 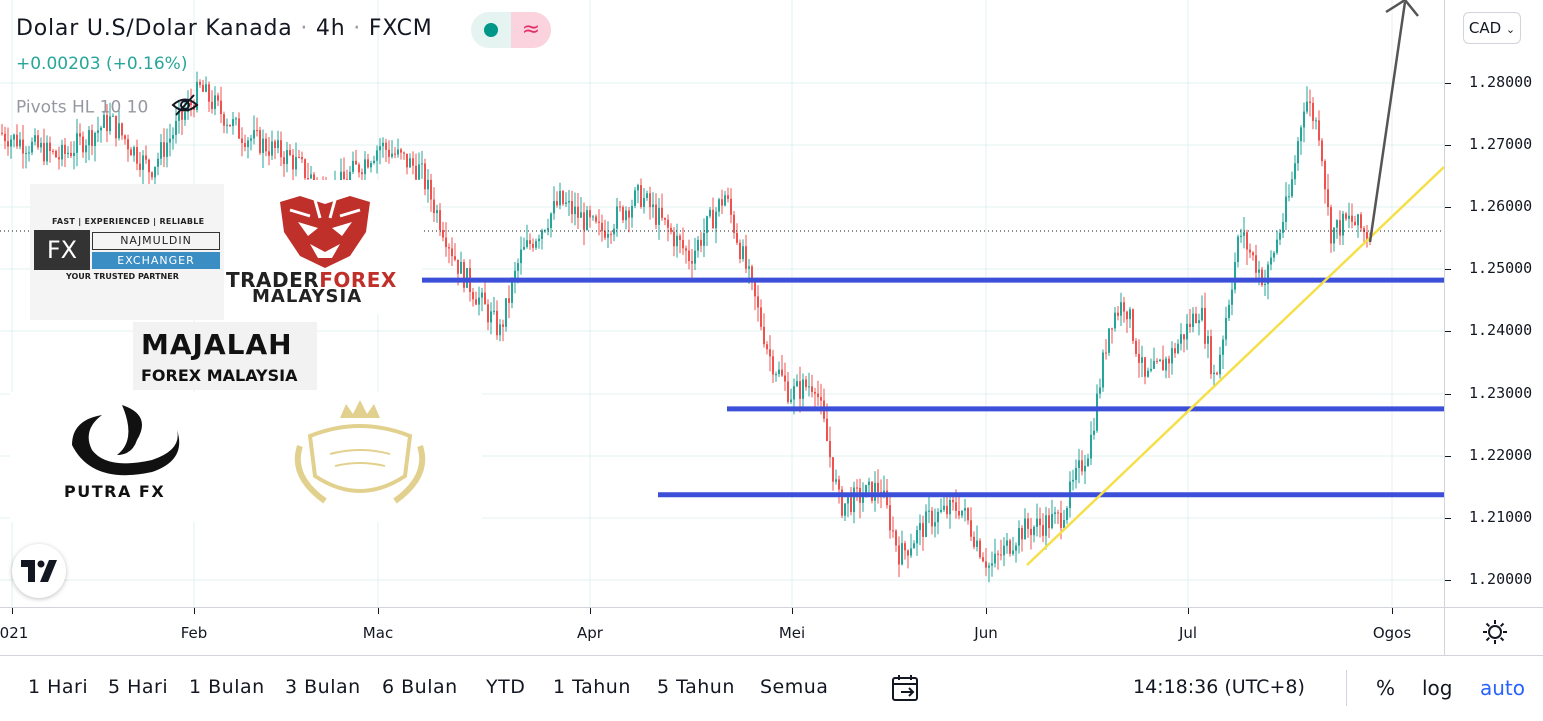 What do you see at coordinates (1501, 517) in the screenshot?
I see `price-label: 1.21000` at bounding box center [1501, 517].